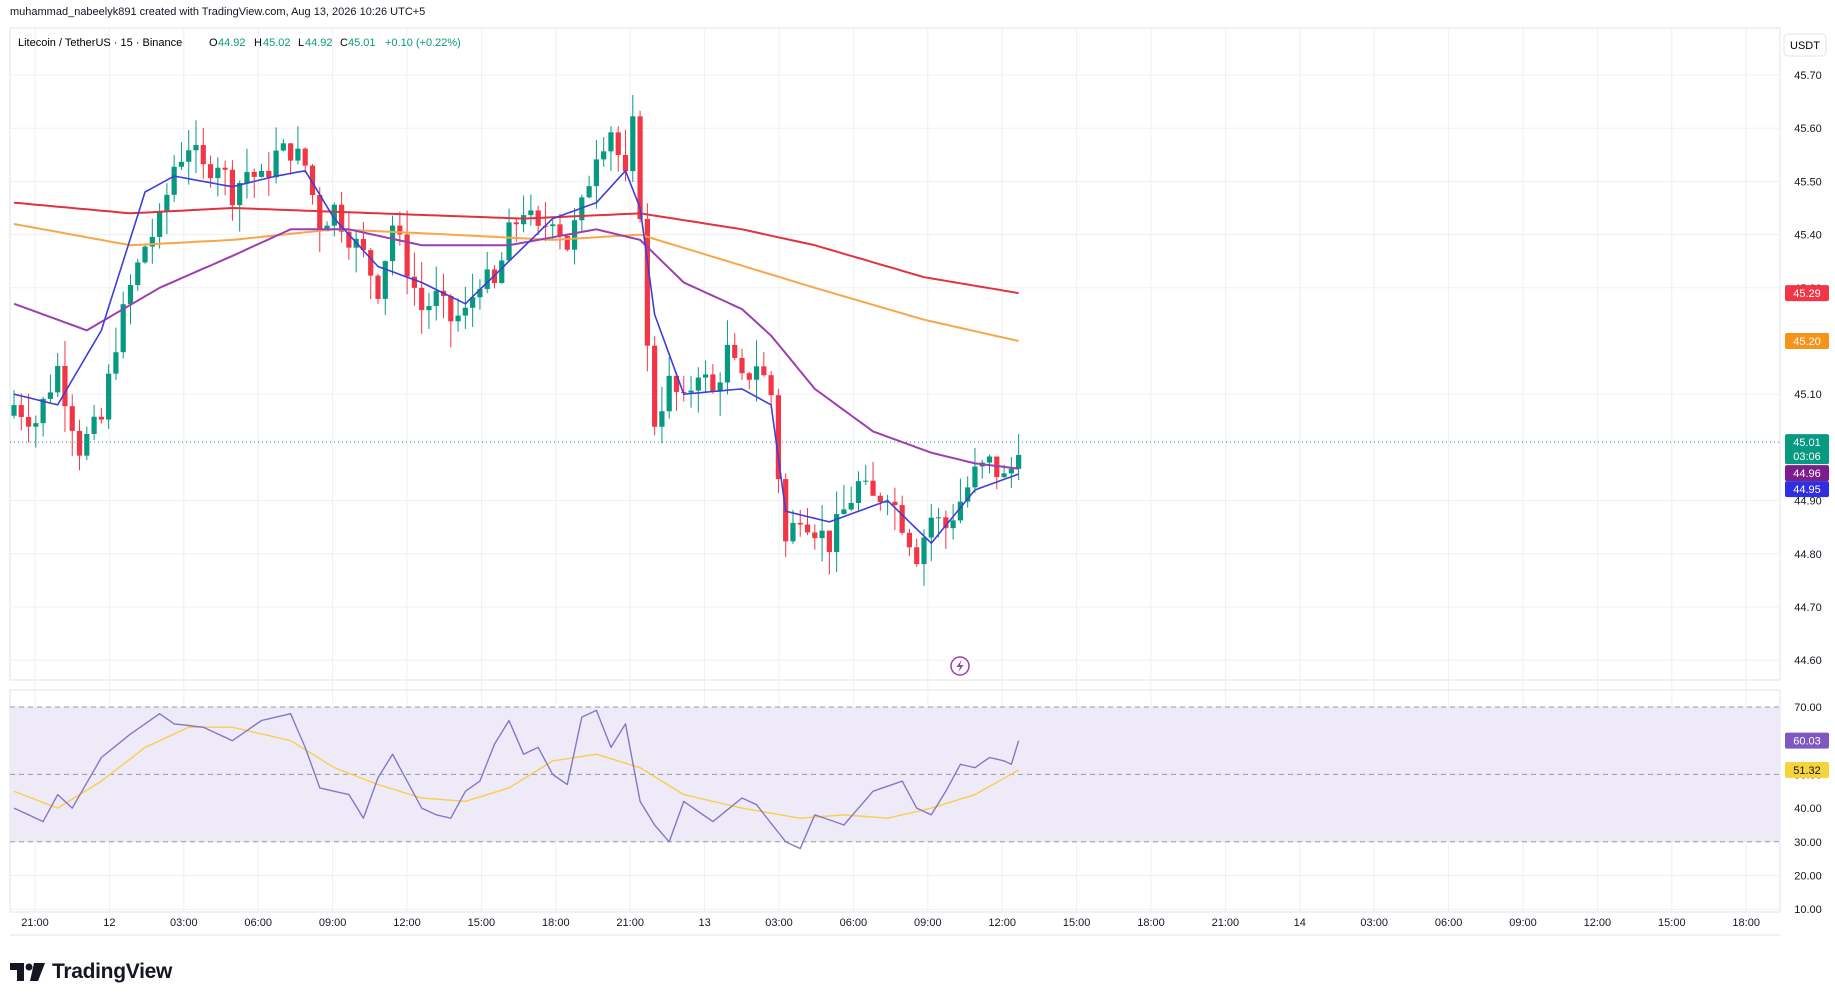 Image resolution: width=1835 pixels, height=997 pixels. What do you see at coordinates (1807, 342) in the screenshot?
I see `price-badge-ma-orange-value: 45.20` at bounding box center [1807, 342].